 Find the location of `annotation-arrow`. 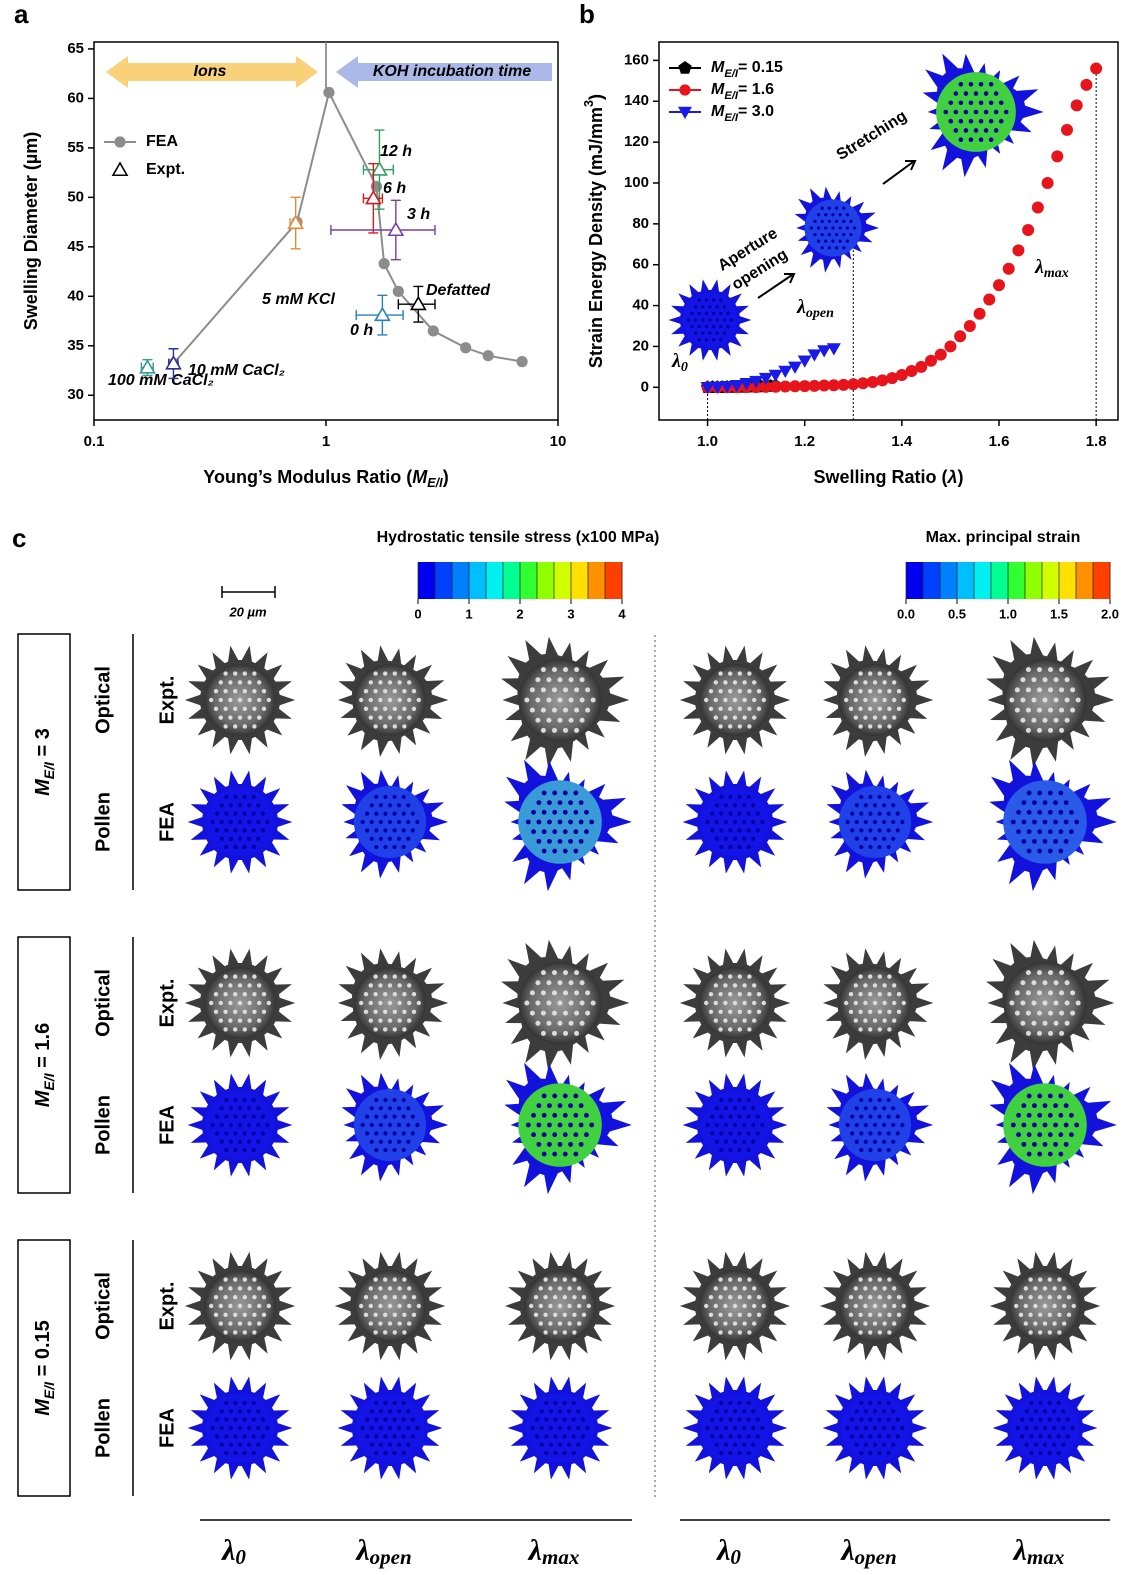

annotation-arrow is located at coordinates (899, 172).